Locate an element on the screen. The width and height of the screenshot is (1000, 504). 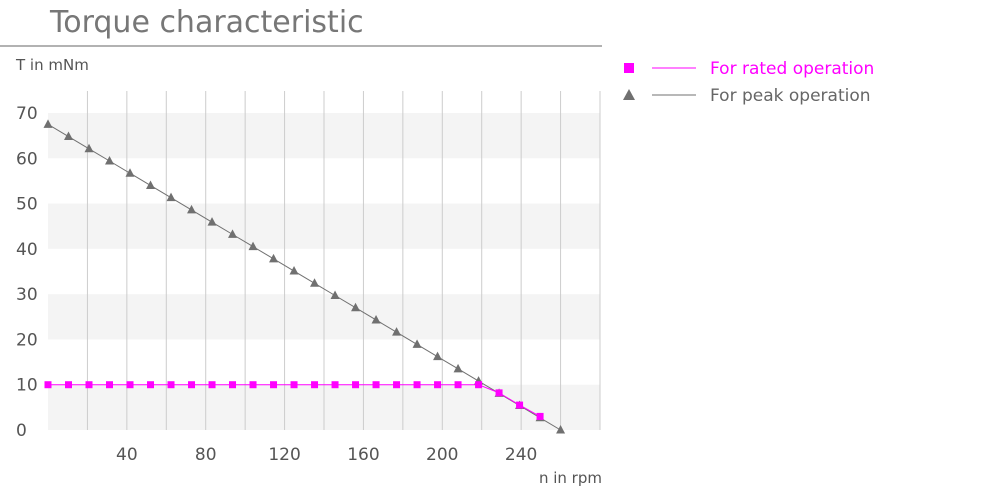
y-tick-label: 0 is located at coordinates (21, 431).